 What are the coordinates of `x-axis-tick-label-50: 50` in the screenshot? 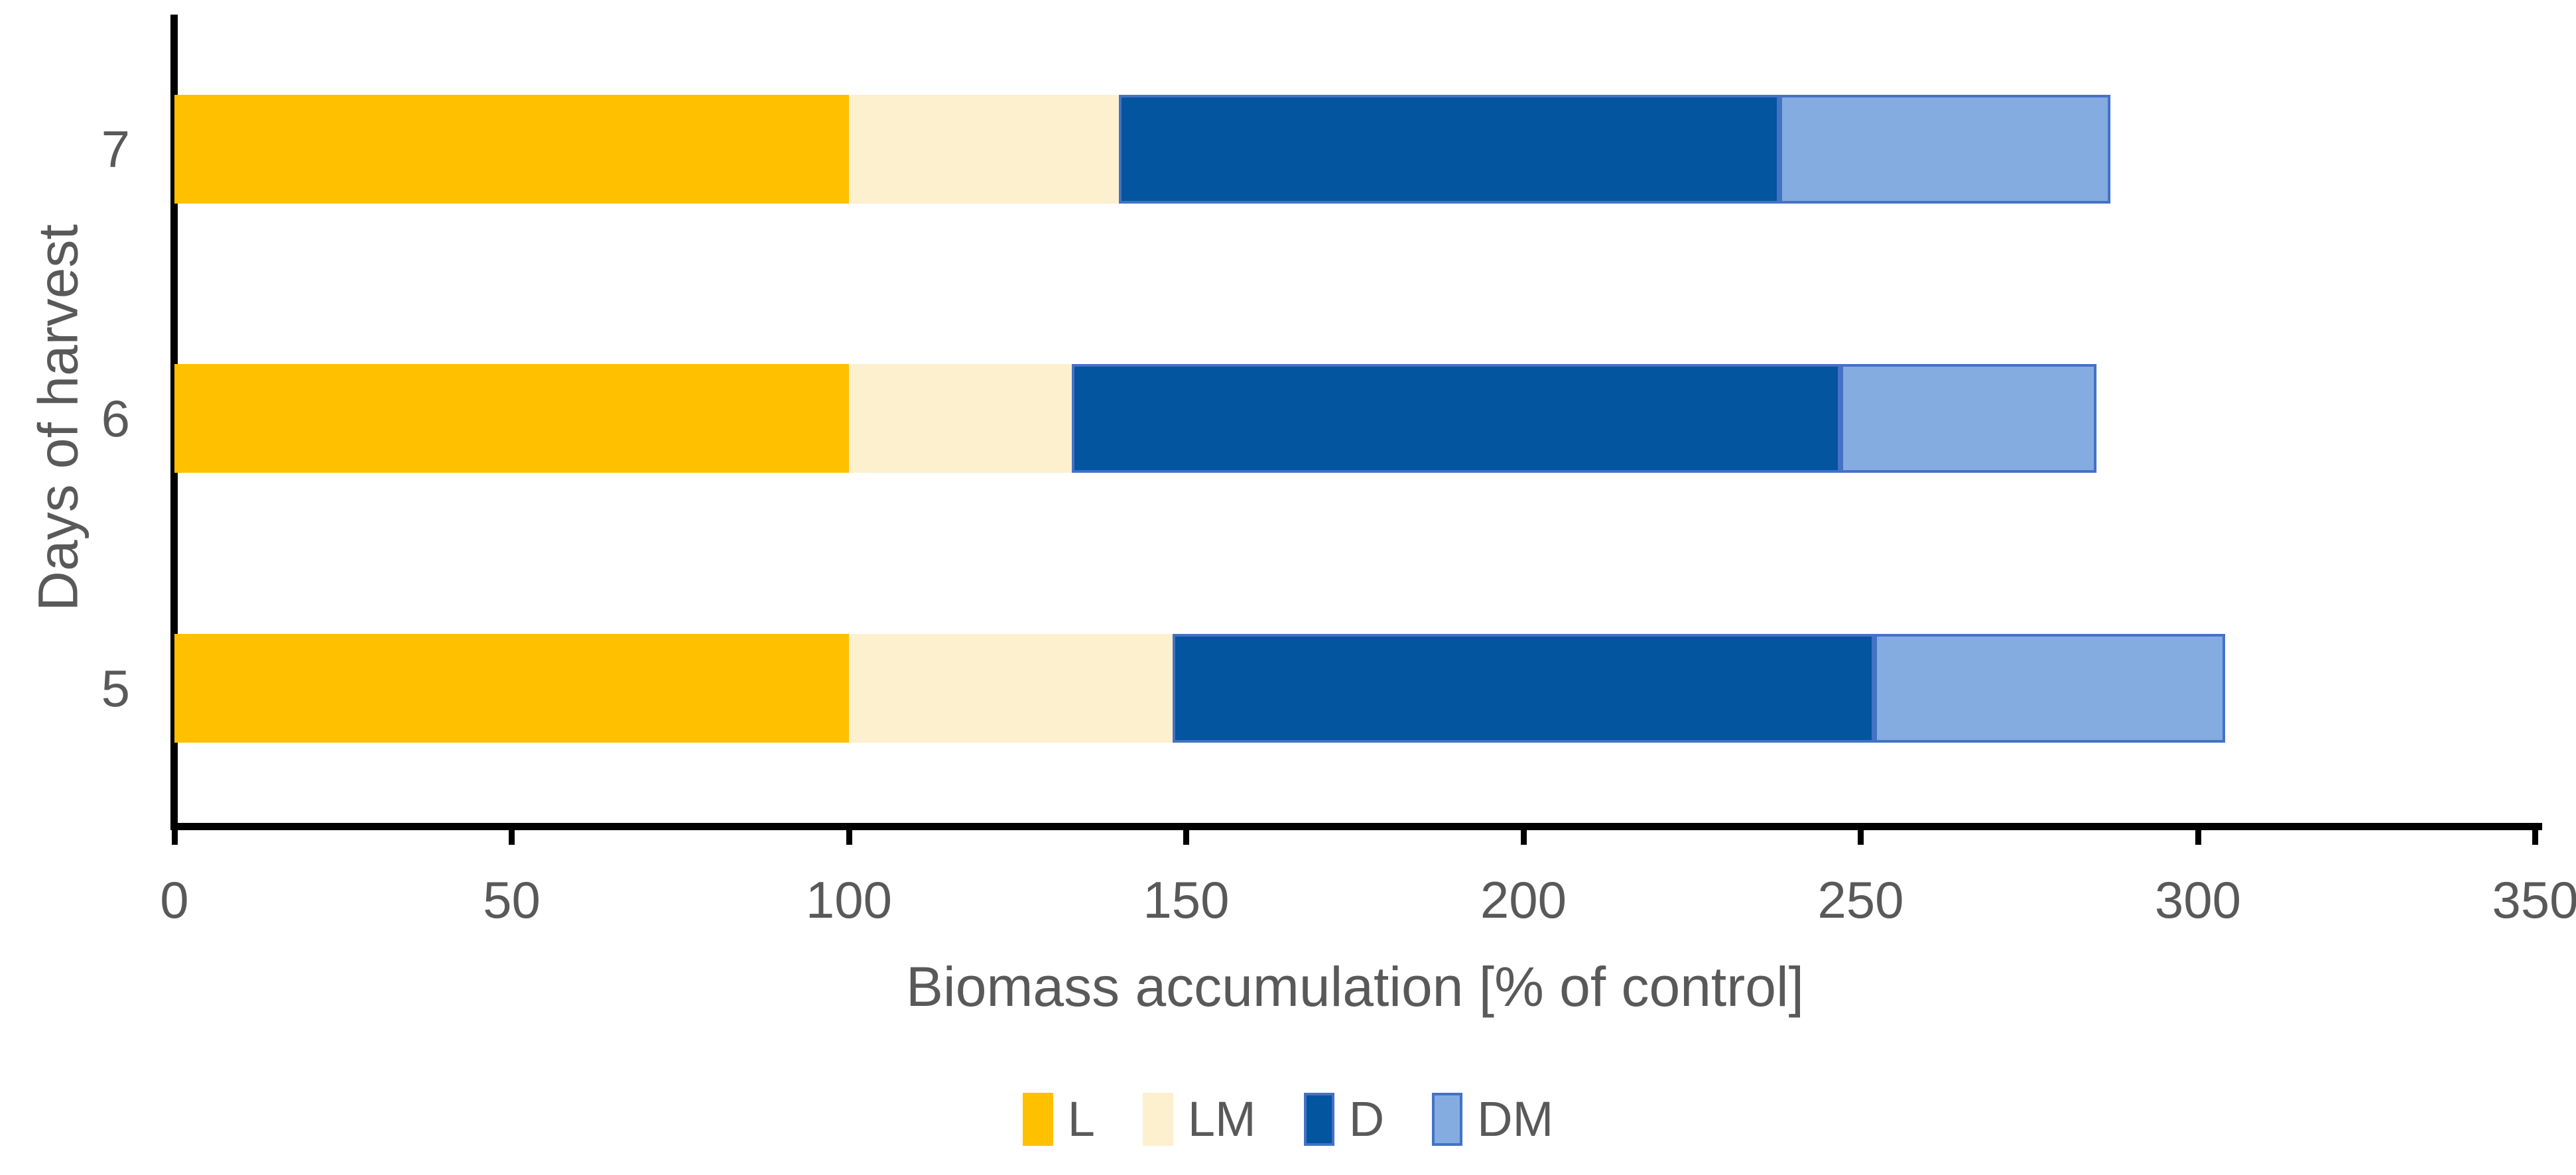 It's located at (512, 900).